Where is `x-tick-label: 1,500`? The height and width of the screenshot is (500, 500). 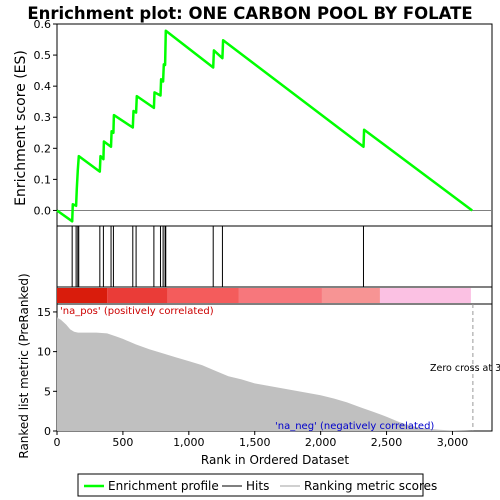 x-tick-label: 1,500 is located at coordinates (255, 442).